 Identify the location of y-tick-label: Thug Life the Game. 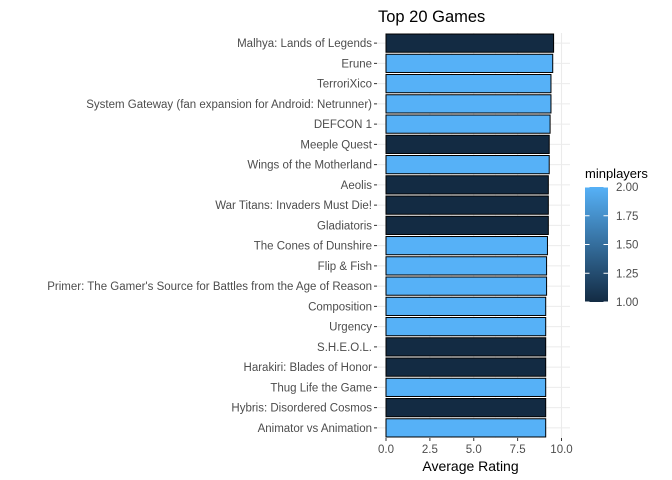
(321, 388).